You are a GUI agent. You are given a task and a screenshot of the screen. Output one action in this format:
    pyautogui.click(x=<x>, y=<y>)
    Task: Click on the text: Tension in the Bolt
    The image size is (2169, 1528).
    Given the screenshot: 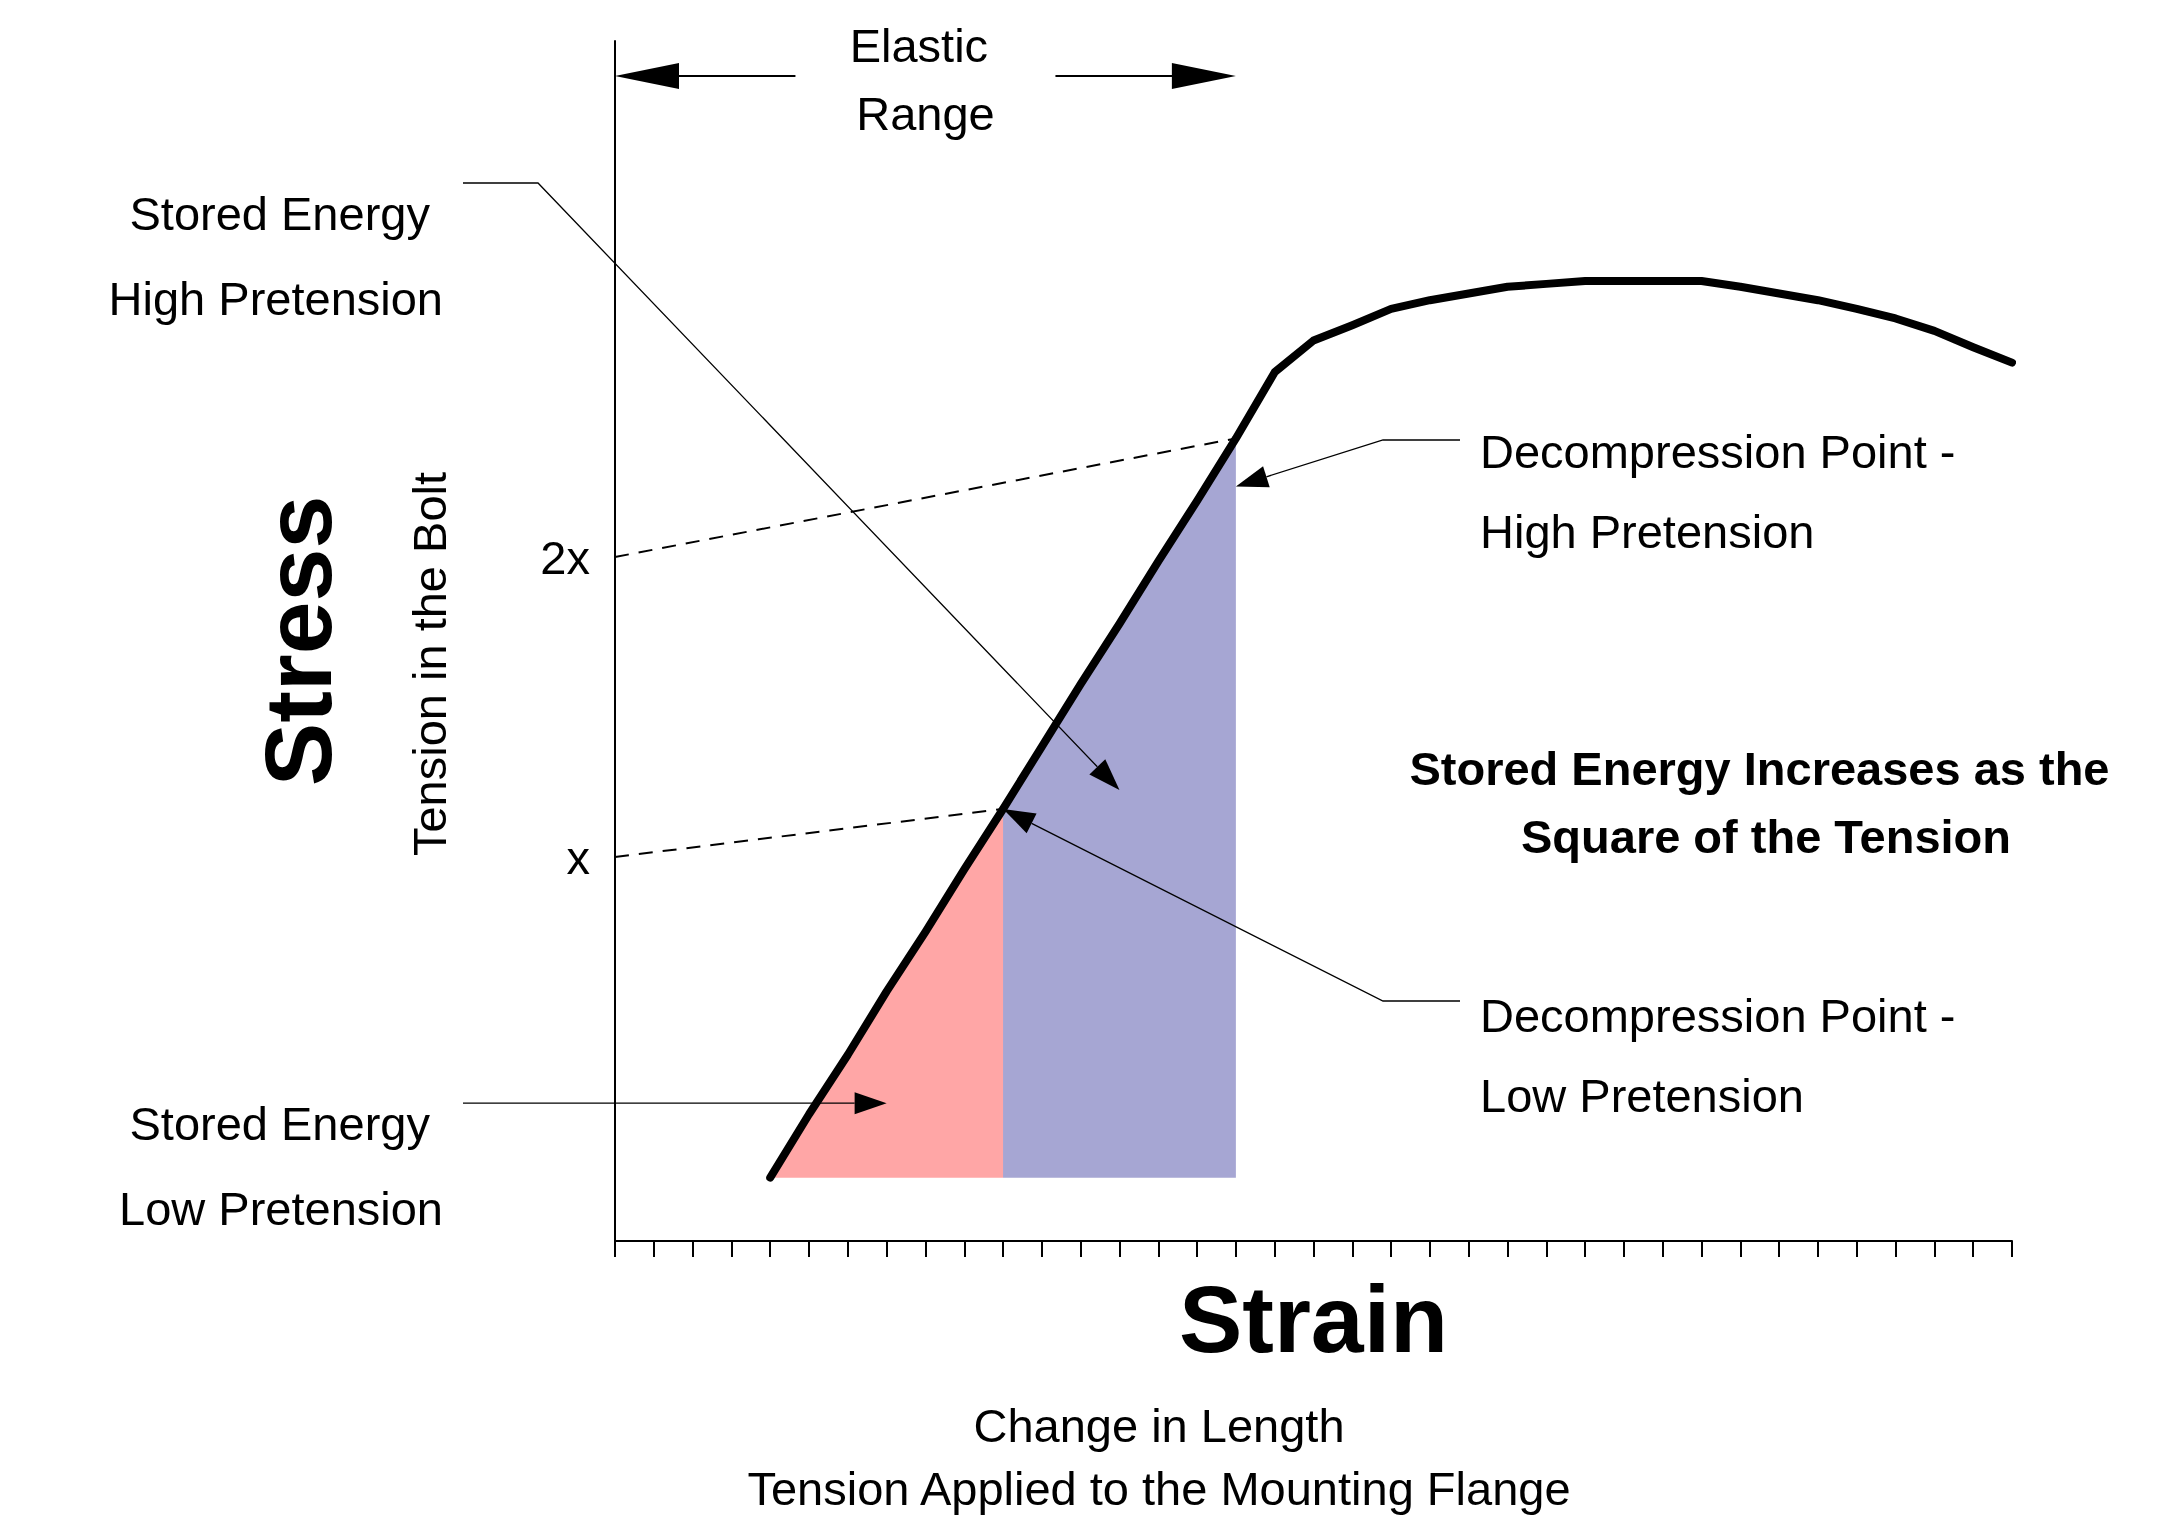 What is the action you would take?
    pyautogui.click(x=429, y=664)
    